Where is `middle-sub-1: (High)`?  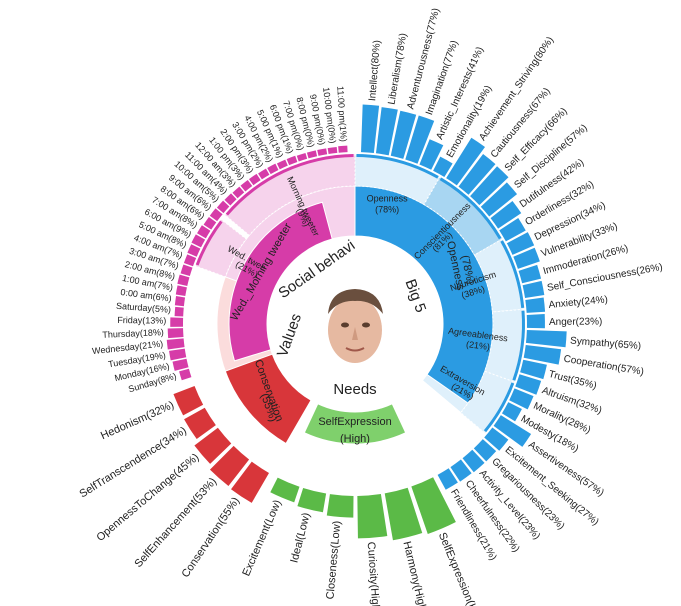
middle-sub-1: (High) is located at coordinates (355, 439).